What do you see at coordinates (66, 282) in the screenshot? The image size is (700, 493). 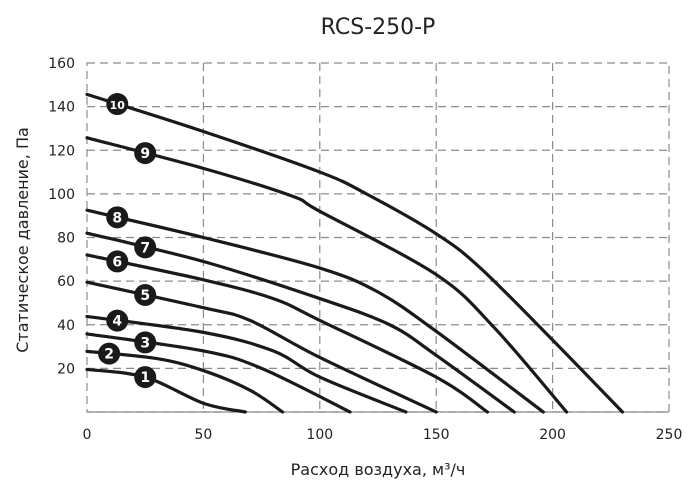 I see `y-tick-label: 60` at bounding box center [66, 282].